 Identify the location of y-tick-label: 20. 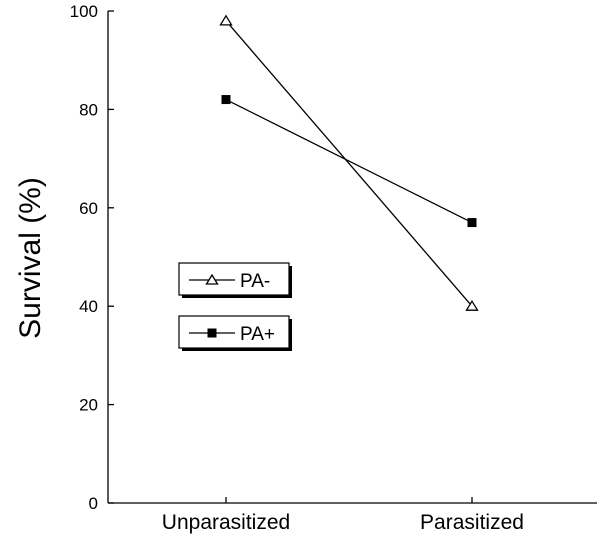
(88, 405).